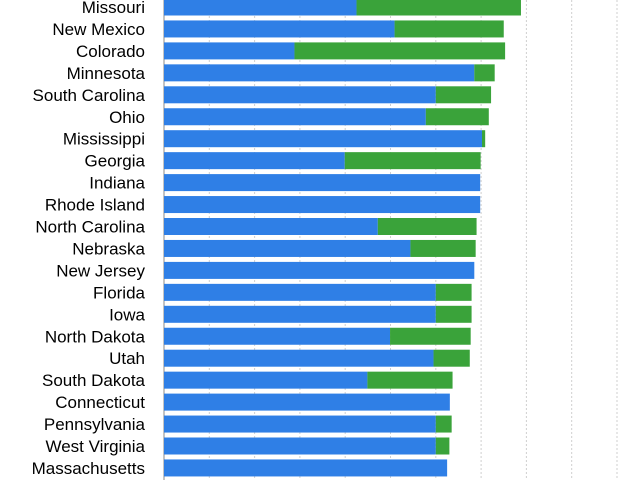 This screenshot has height=480, width=640. What do you see at coordinates (119, 292) in the screenshot?
I see `category-label: Florida` at bounding box center [119, 292].